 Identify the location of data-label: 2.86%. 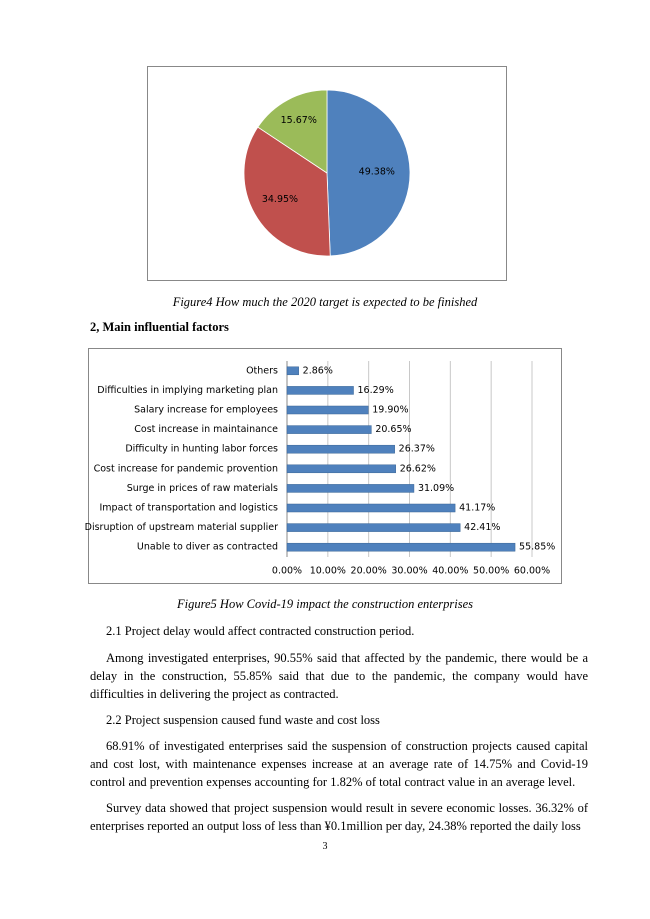
(318, 370).